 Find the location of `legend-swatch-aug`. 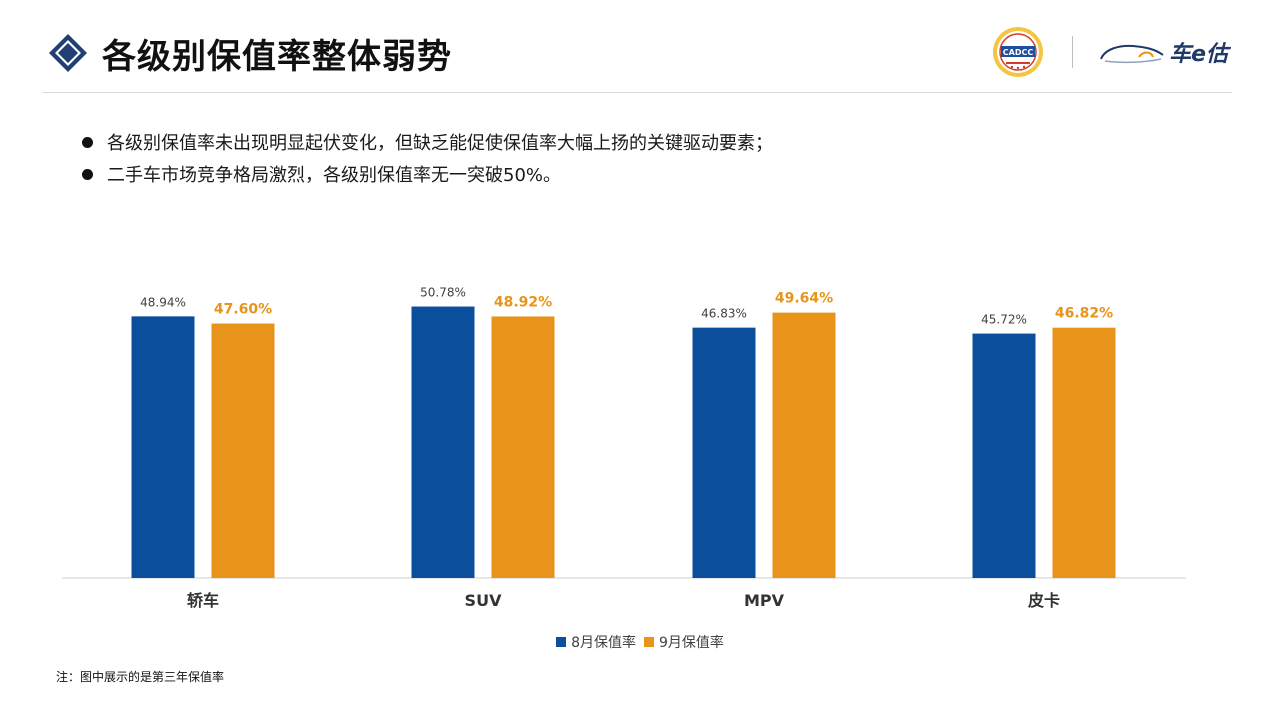

legend-swatch-aug is located at coordinates (561, 642).